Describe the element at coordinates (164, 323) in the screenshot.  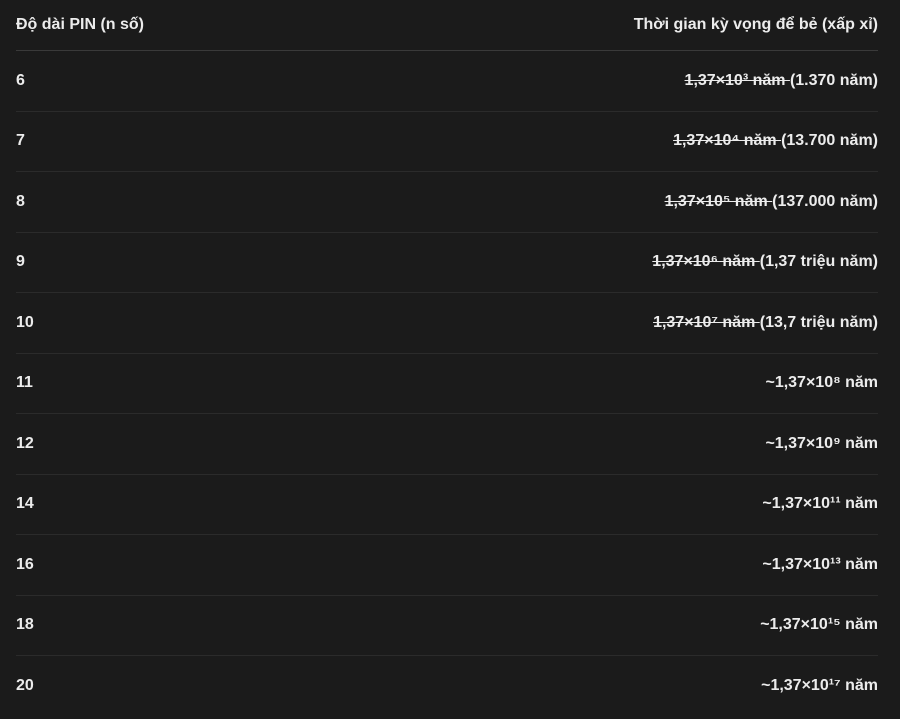
I see `pin-length-cell: 10` at that location.